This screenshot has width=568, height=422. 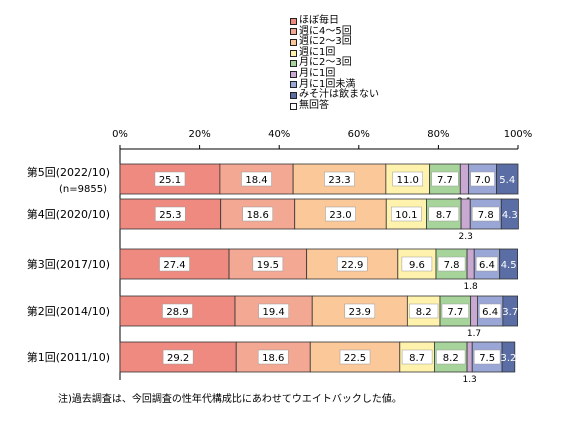 I want to click on category-label: 第4回(2020/10), so click(x=68, y=214).